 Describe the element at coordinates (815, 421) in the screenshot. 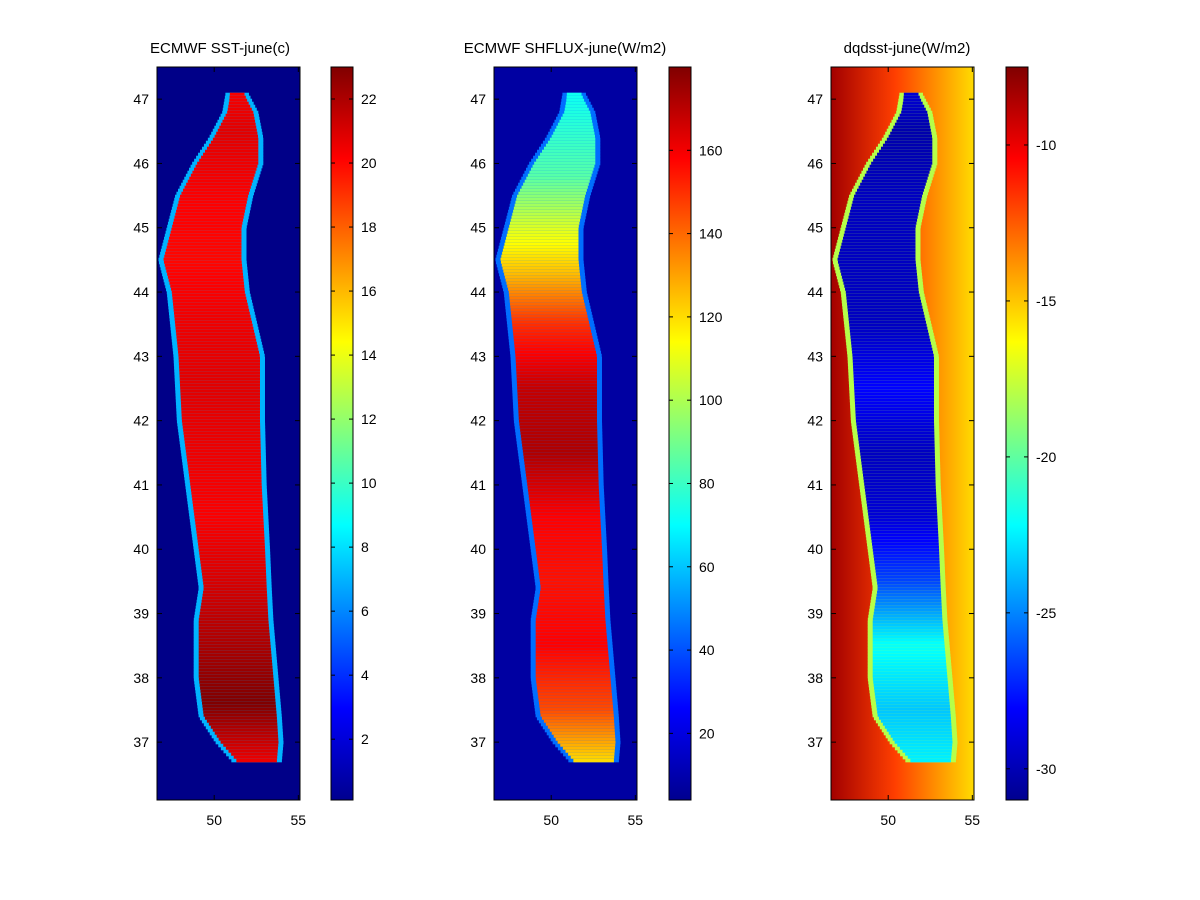

I see `y-tick-label: 42` at that location.